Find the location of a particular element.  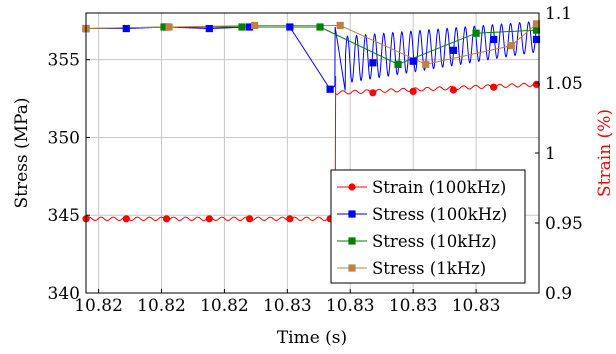

y-left-axis-label: Stress (MPa) is located at coordinates (22, 153).